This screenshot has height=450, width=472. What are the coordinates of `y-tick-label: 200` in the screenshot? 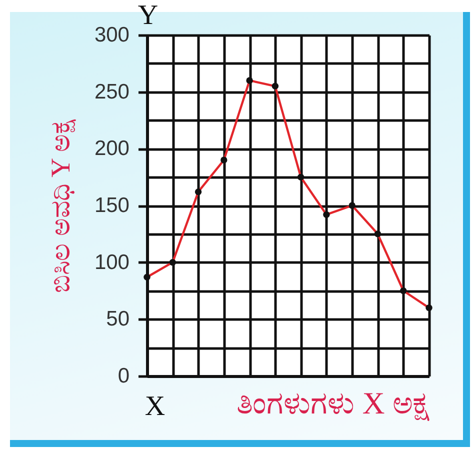 It's located at (112, 148).